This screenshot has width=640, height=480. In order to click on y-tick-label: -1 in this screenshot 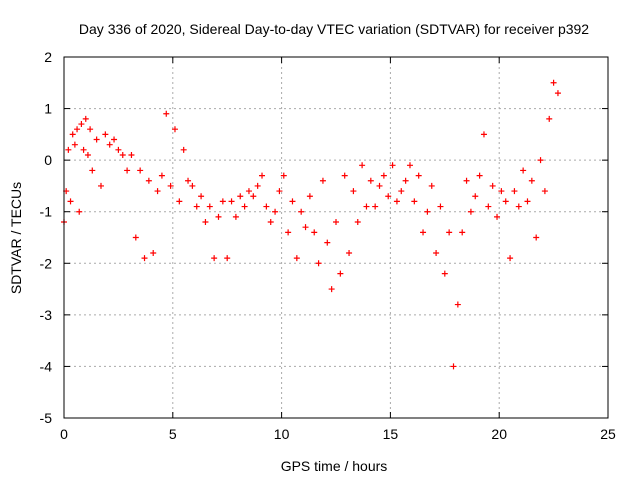, I will do `click(46, 212)`.